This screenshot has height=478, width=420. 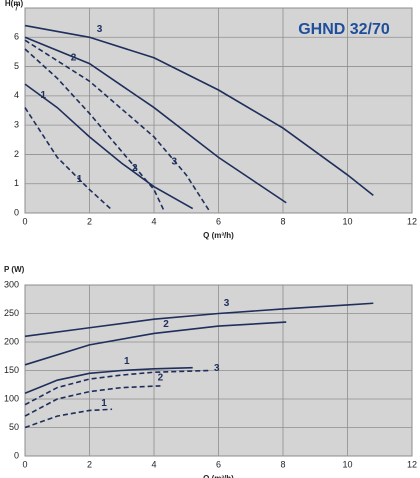 What do you see at coordinates (11, 313) in the screenshot?
I see `y-tick-label: 250` at bounding box center [11, 313].